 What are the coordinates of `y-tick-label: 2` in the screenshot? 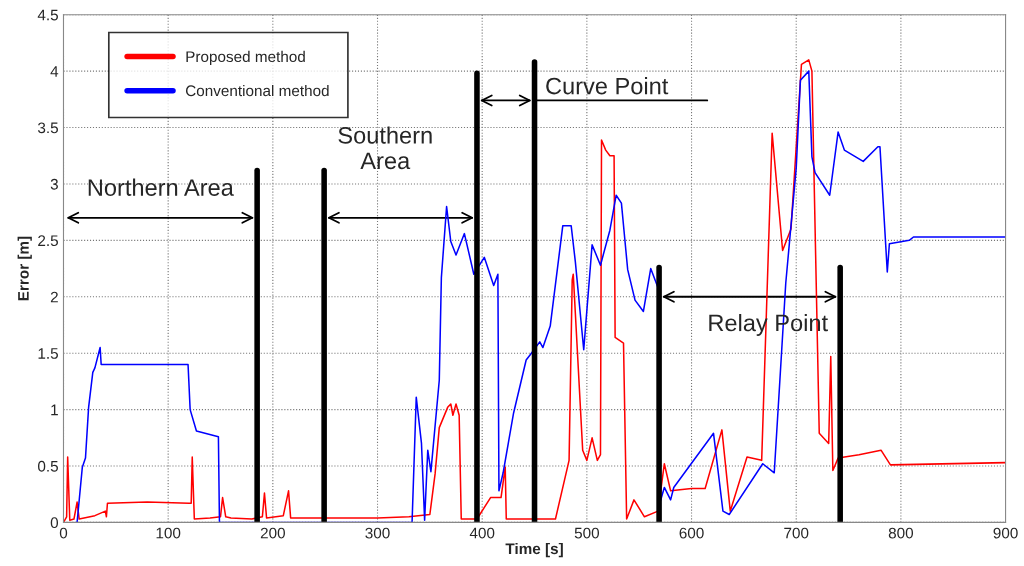 It's located at (54, 297).